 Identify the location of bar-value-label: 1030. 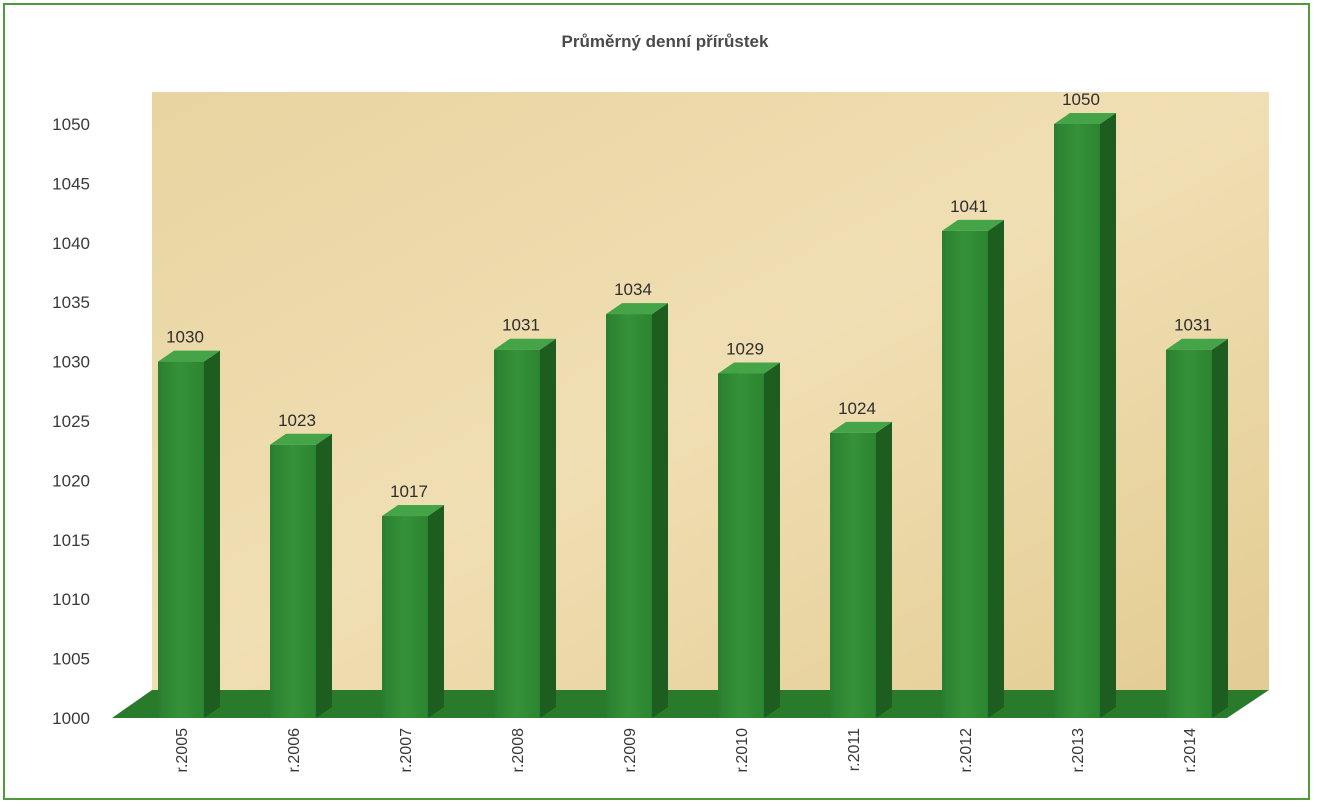
(185, 337).